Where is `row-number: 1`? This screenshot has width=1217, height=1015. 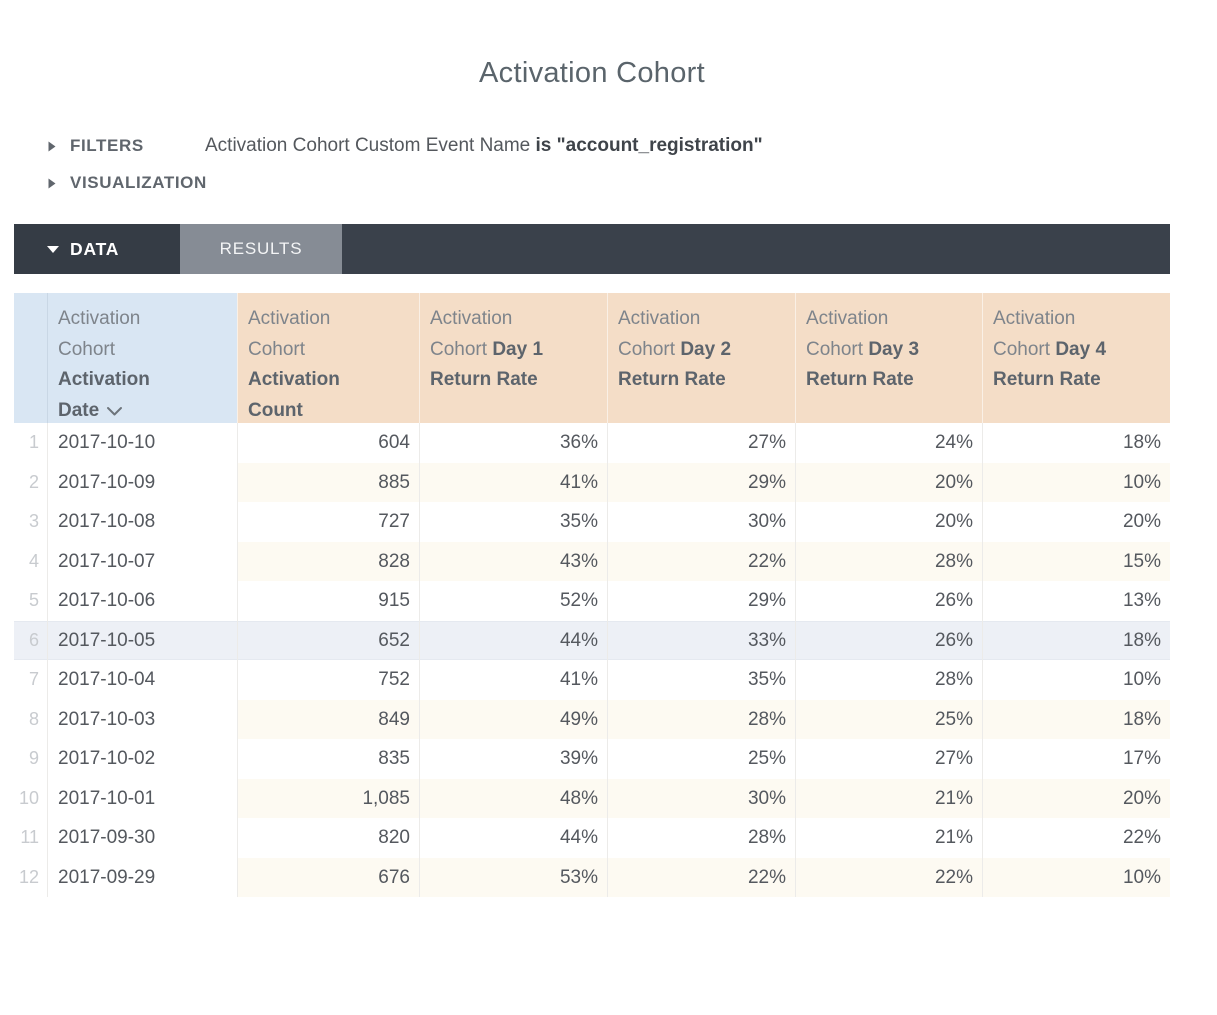 row-number: 1 is located at coordinates (33, 442).